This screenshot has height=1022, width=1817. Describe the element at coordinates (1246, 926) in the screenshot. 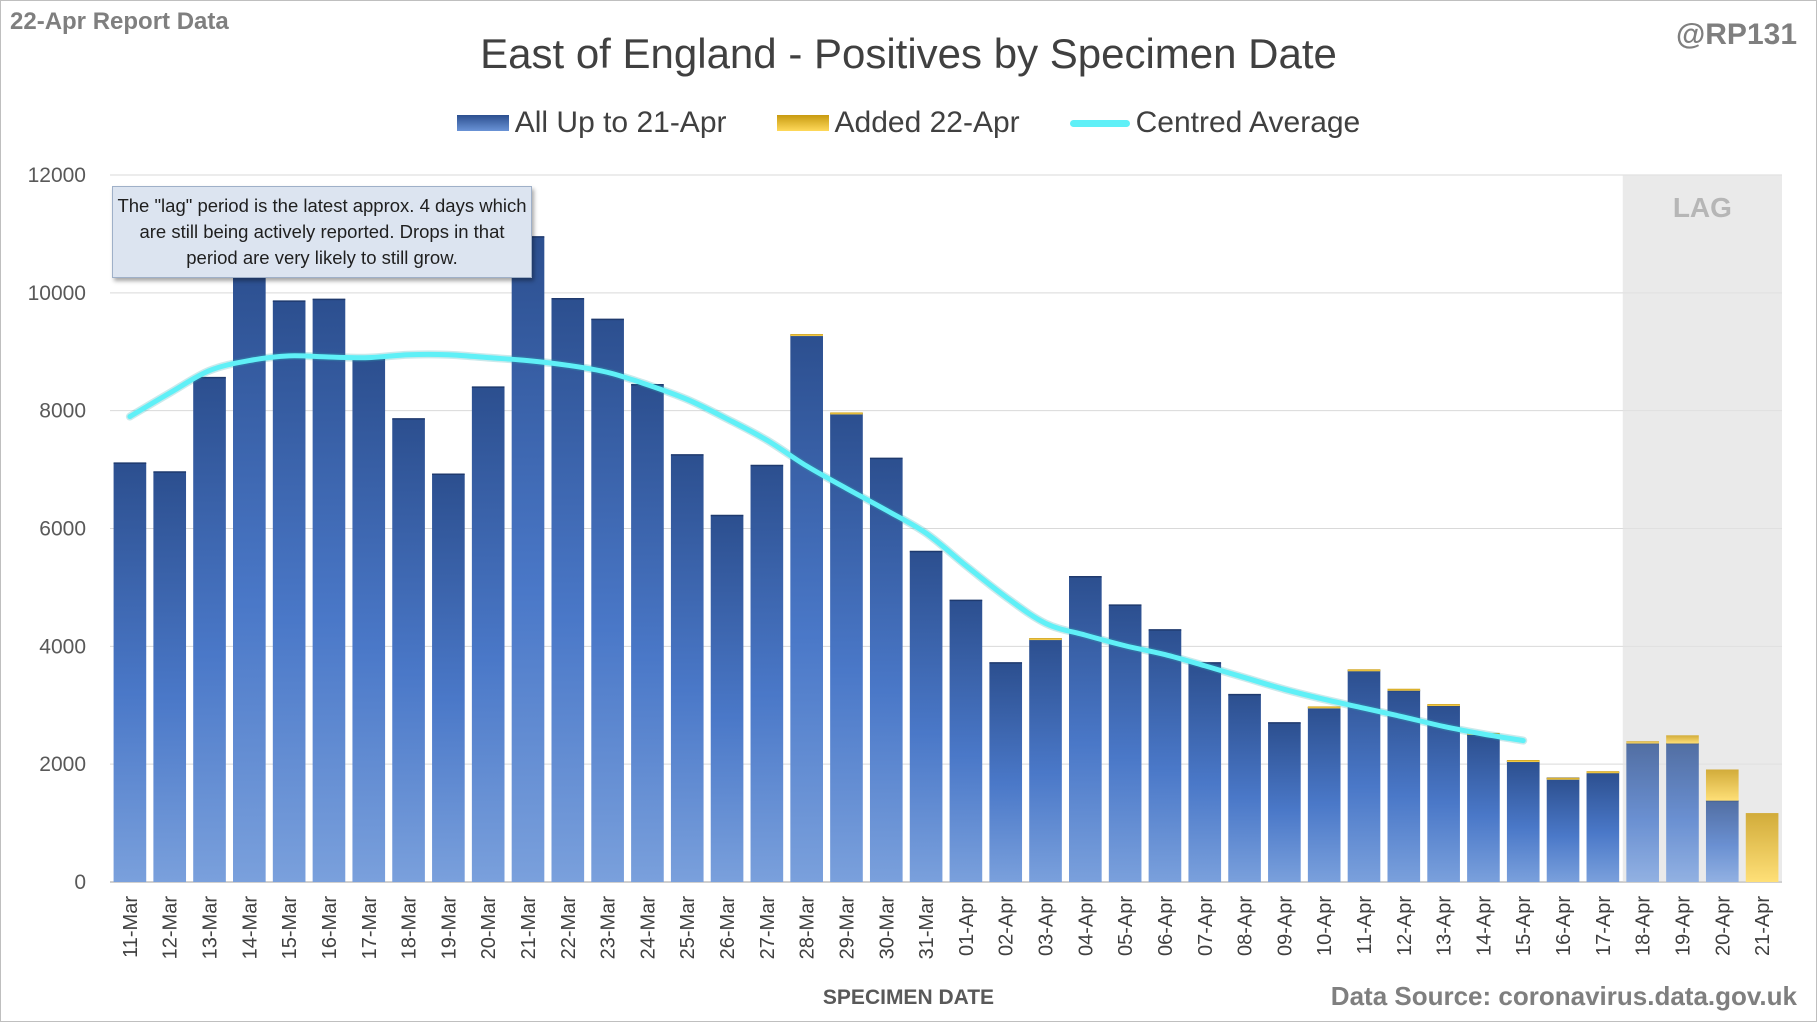

I see `x-tick-label: 08-Apr` at that location.